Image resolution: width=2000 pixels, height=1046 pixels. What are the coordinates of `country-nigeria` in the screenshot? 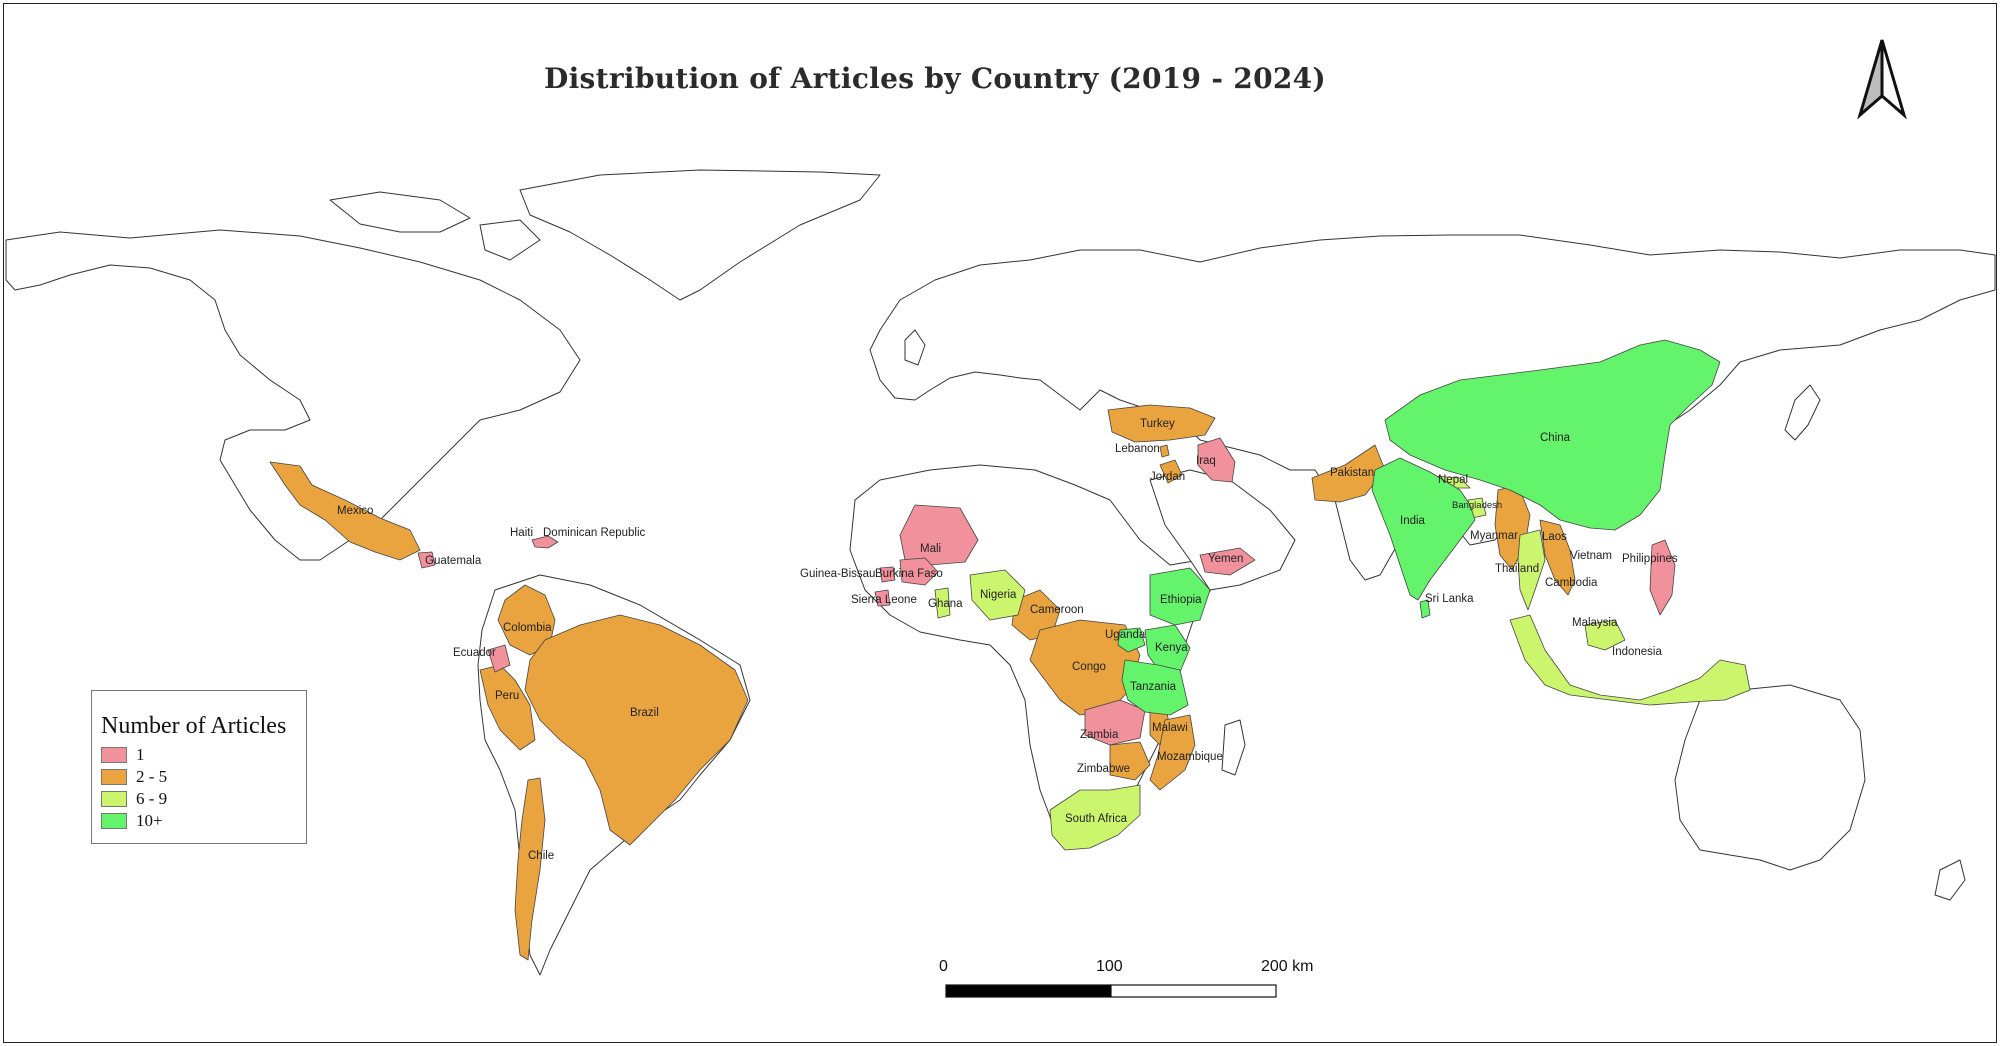 It's located at (997, 595).